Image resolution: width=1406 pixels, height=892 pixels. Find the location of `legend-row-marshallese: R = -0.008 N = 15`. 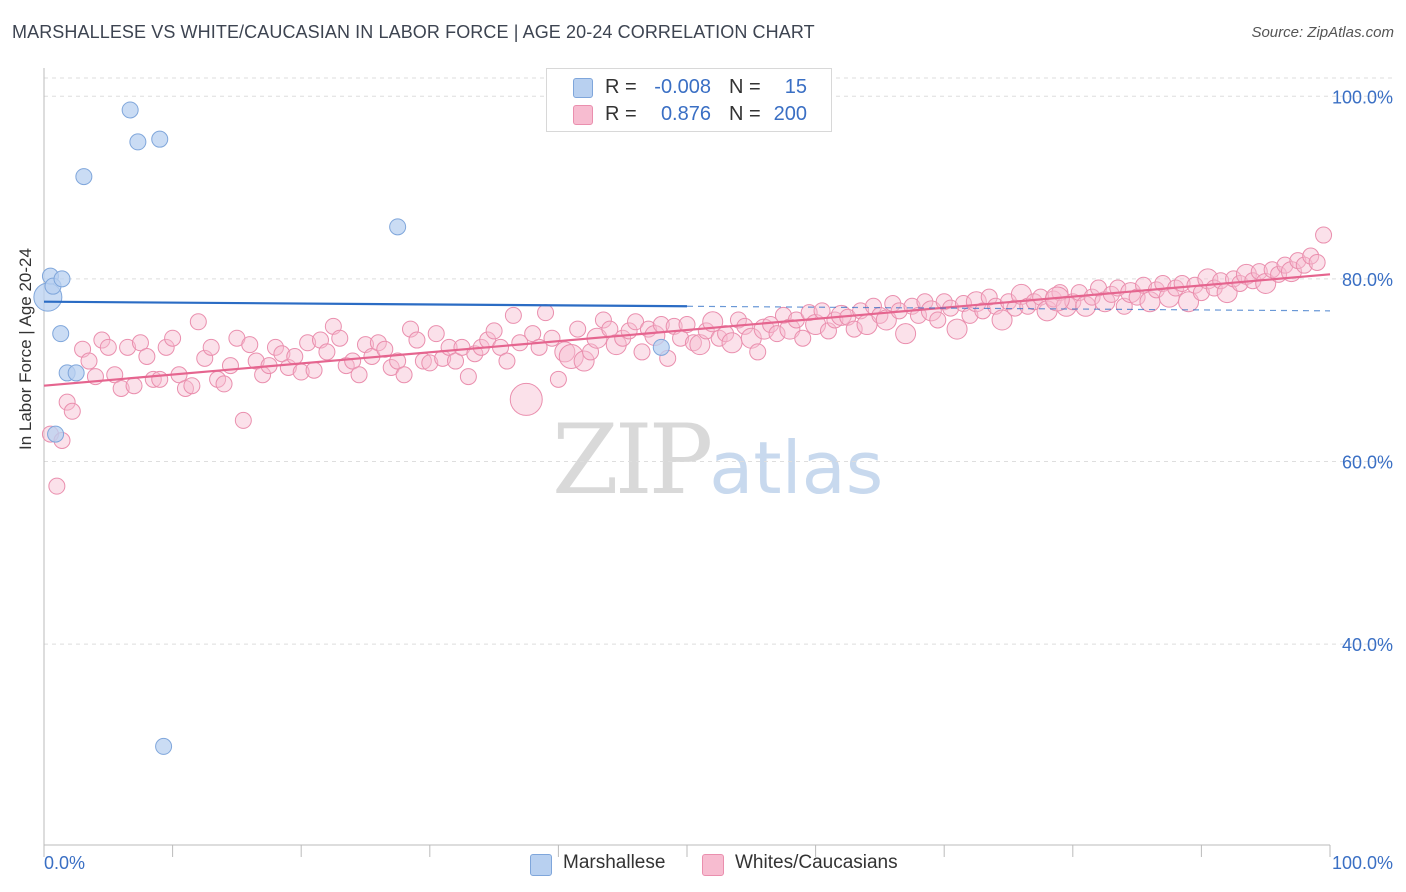

legend-row-marshallese: R = -0.008 N = 15 is located at coordinates (689, 87).